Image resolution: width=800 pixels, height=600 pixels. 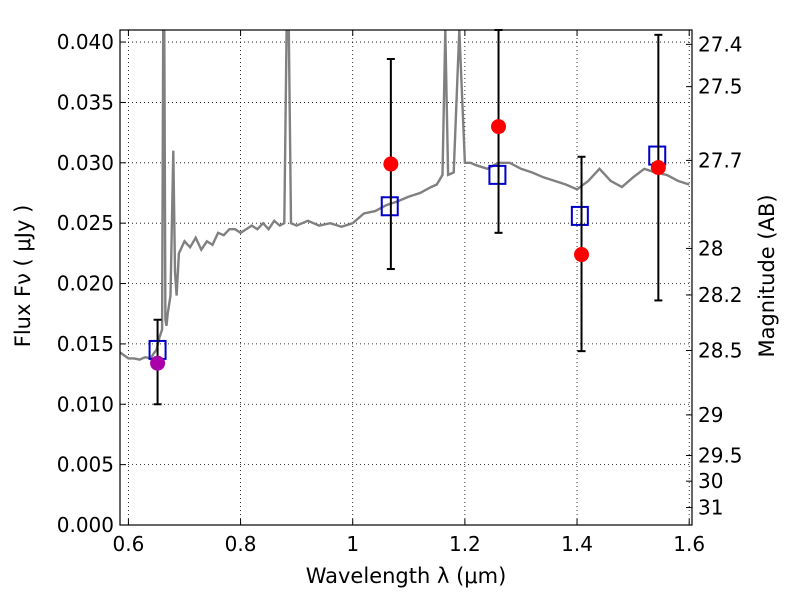 I want to click on x-tick-label: 0.8, so click(x=241, y=544).